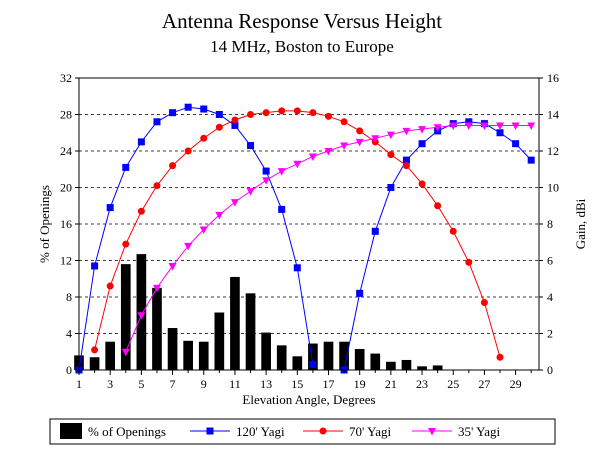 The image size is (604, 453). I want to click on x-tick-label: 29, so click(516, 384).